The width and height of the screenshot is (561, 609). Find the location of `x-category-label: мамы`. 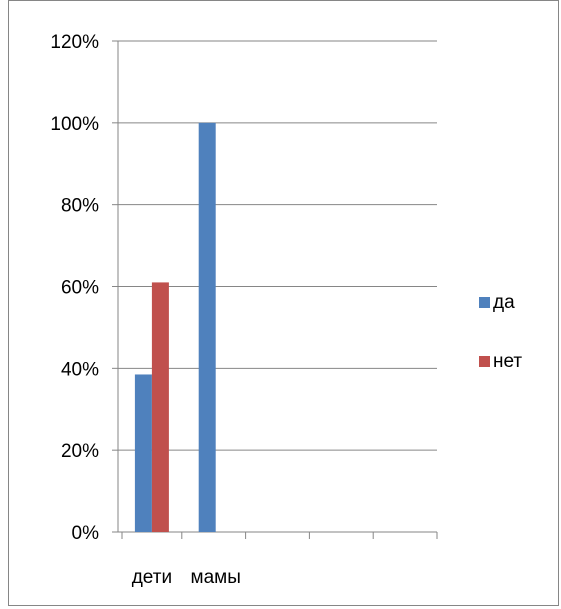

x-category-label: мамы is located at coordinates (216, 577).